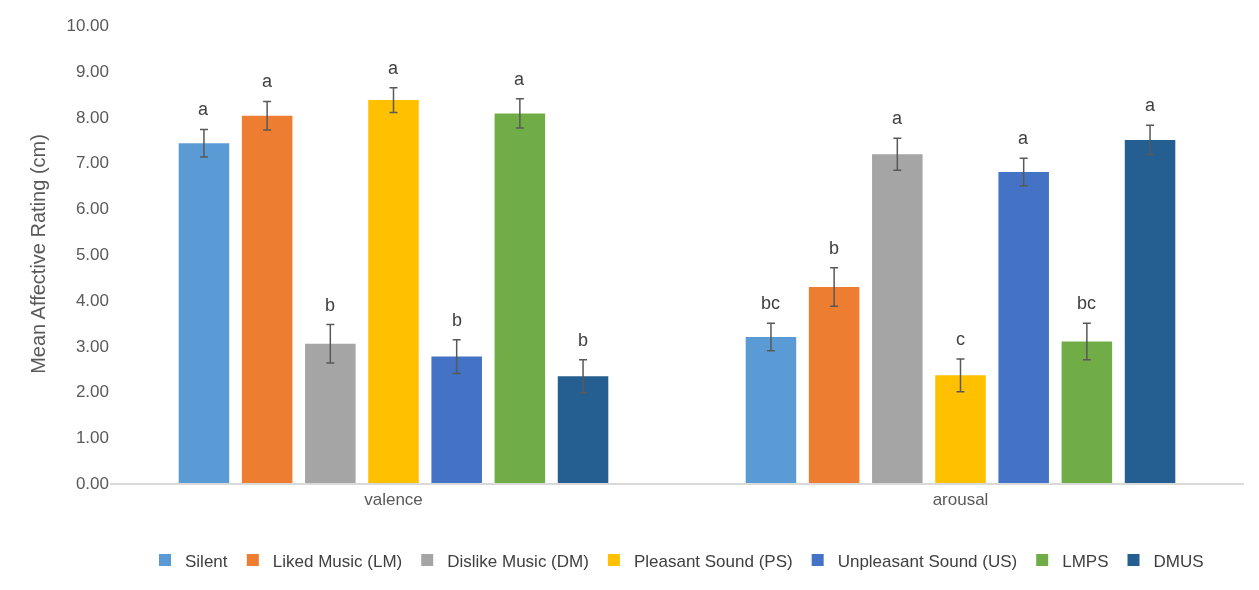 The width and height of the screenshot is (1259, 590). What do you see at coordinates (92, 438) in the screenshot?
I see `y-tick-label: 1.00` at bounding box center [92, 438].